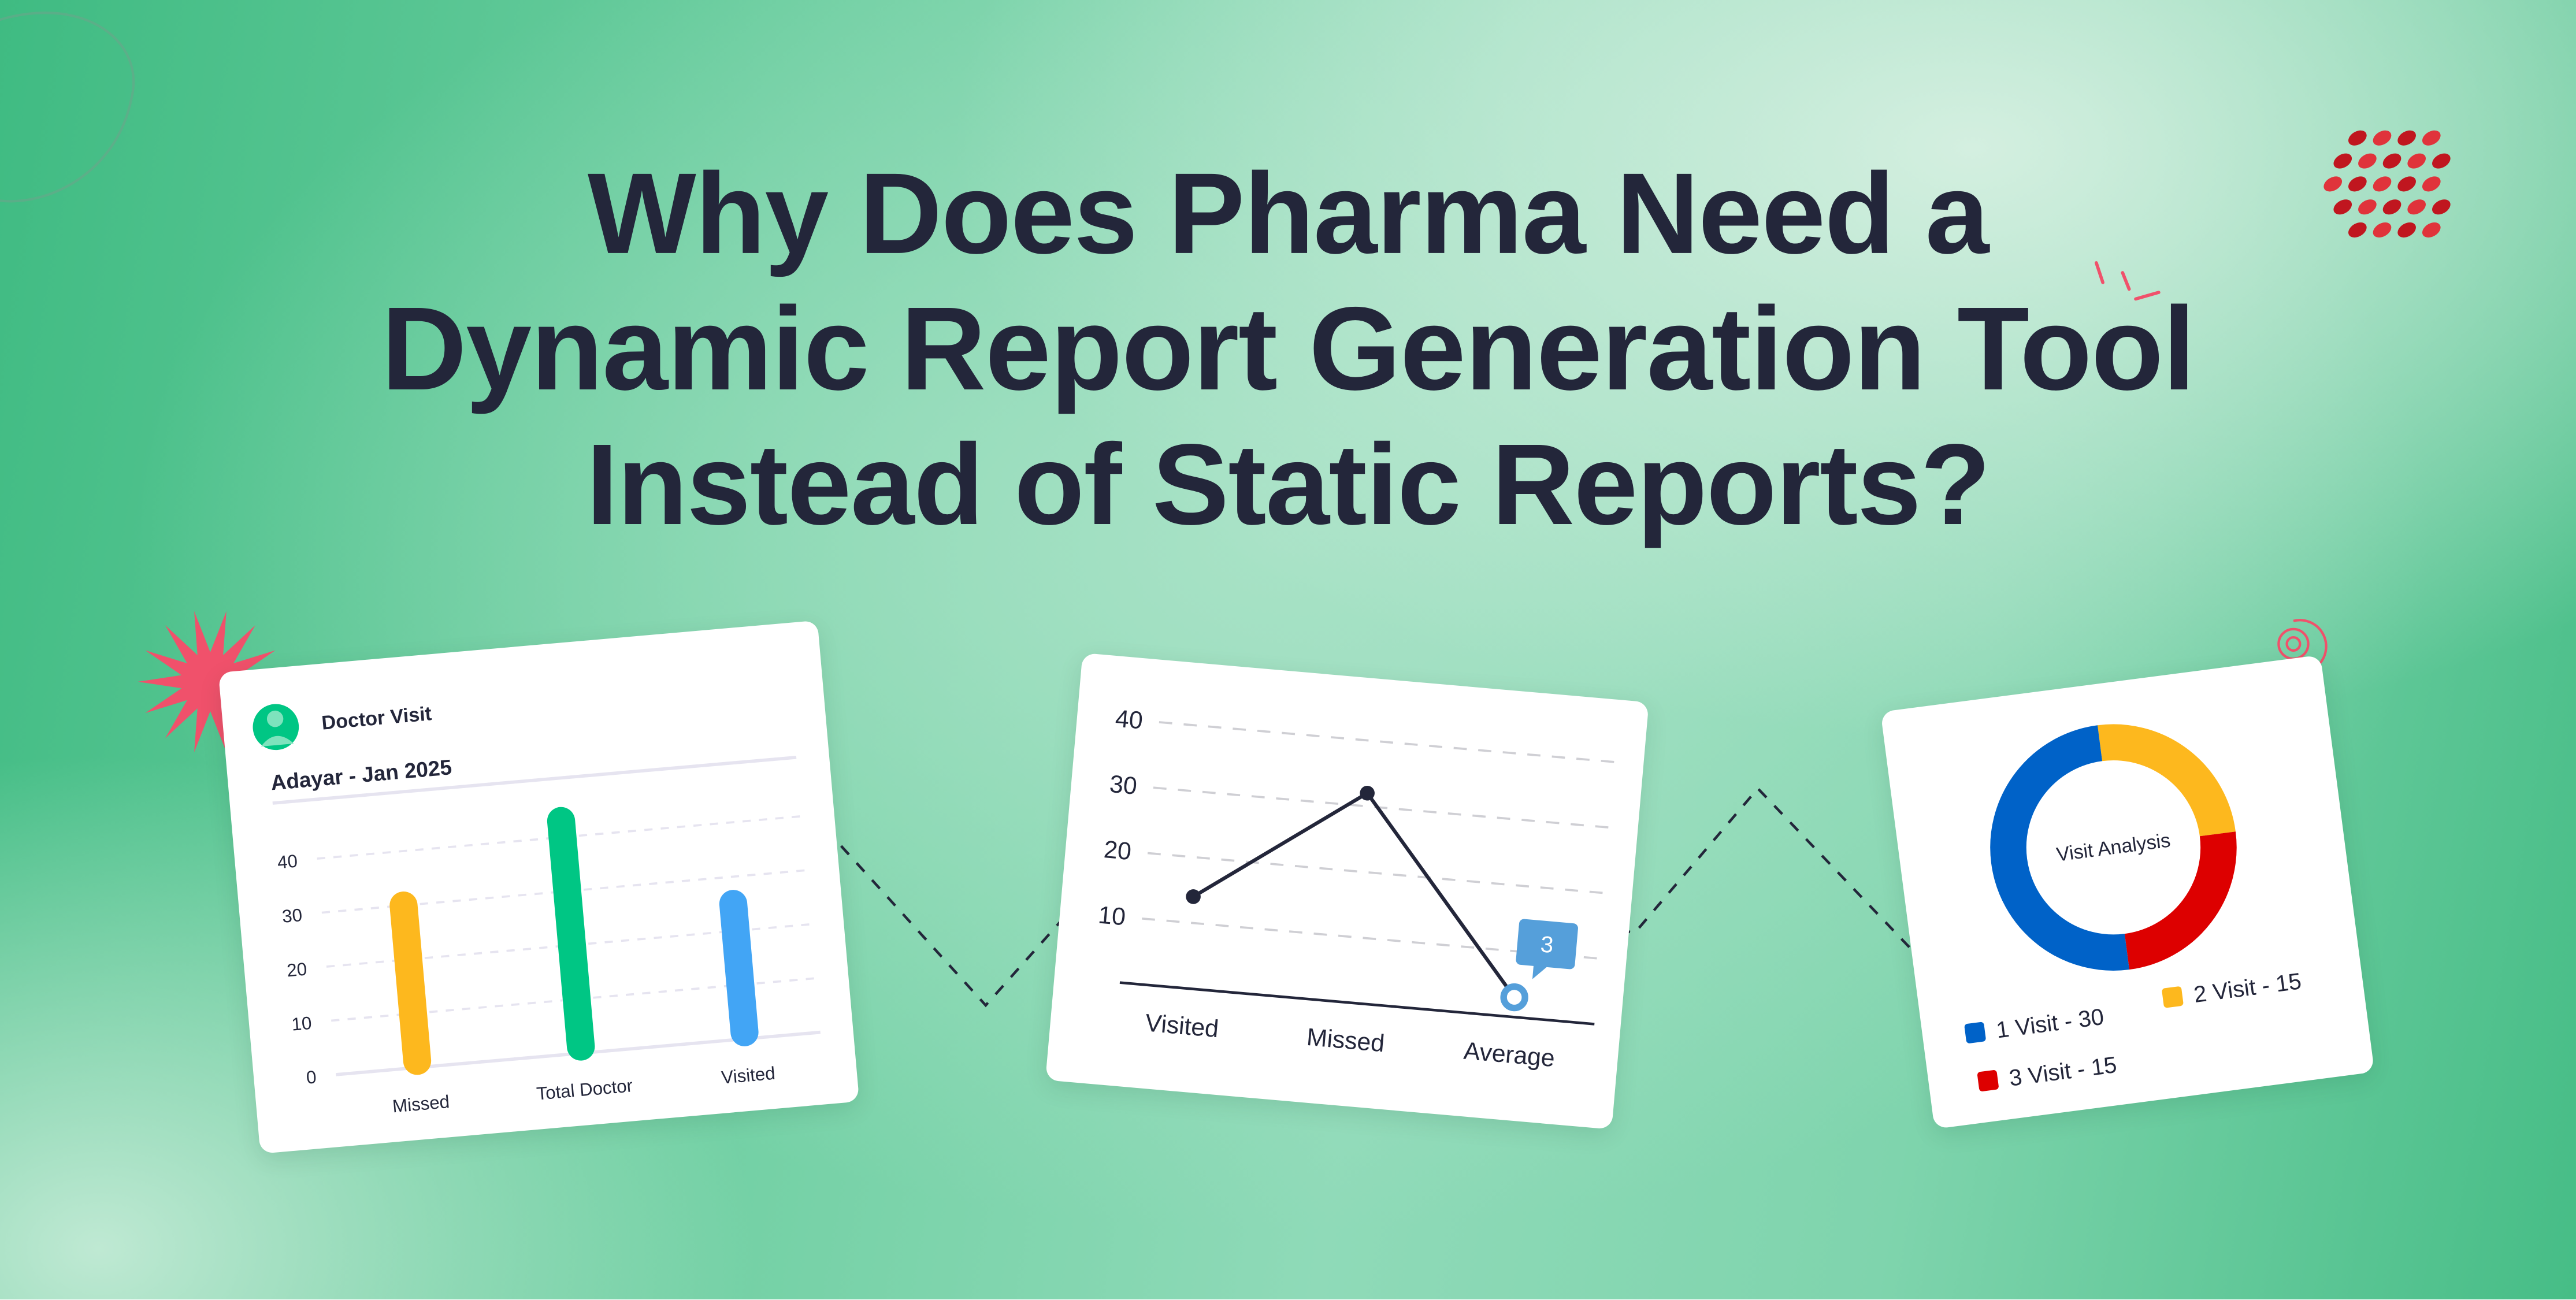 Image resolution: width=2576 pixels, height=1300 pixels. I want to click on donut-center-label: Visit Analysis, so click(2114, 847).